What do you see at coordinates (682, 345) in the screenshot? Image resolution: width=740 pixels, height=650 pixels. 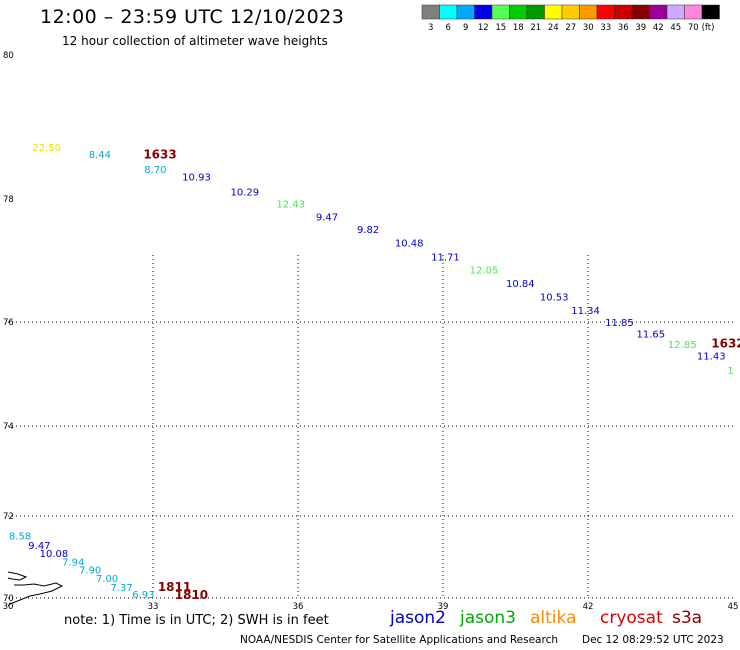 I see `wave-height-label: 12.85` at bounding box center [682, 345].